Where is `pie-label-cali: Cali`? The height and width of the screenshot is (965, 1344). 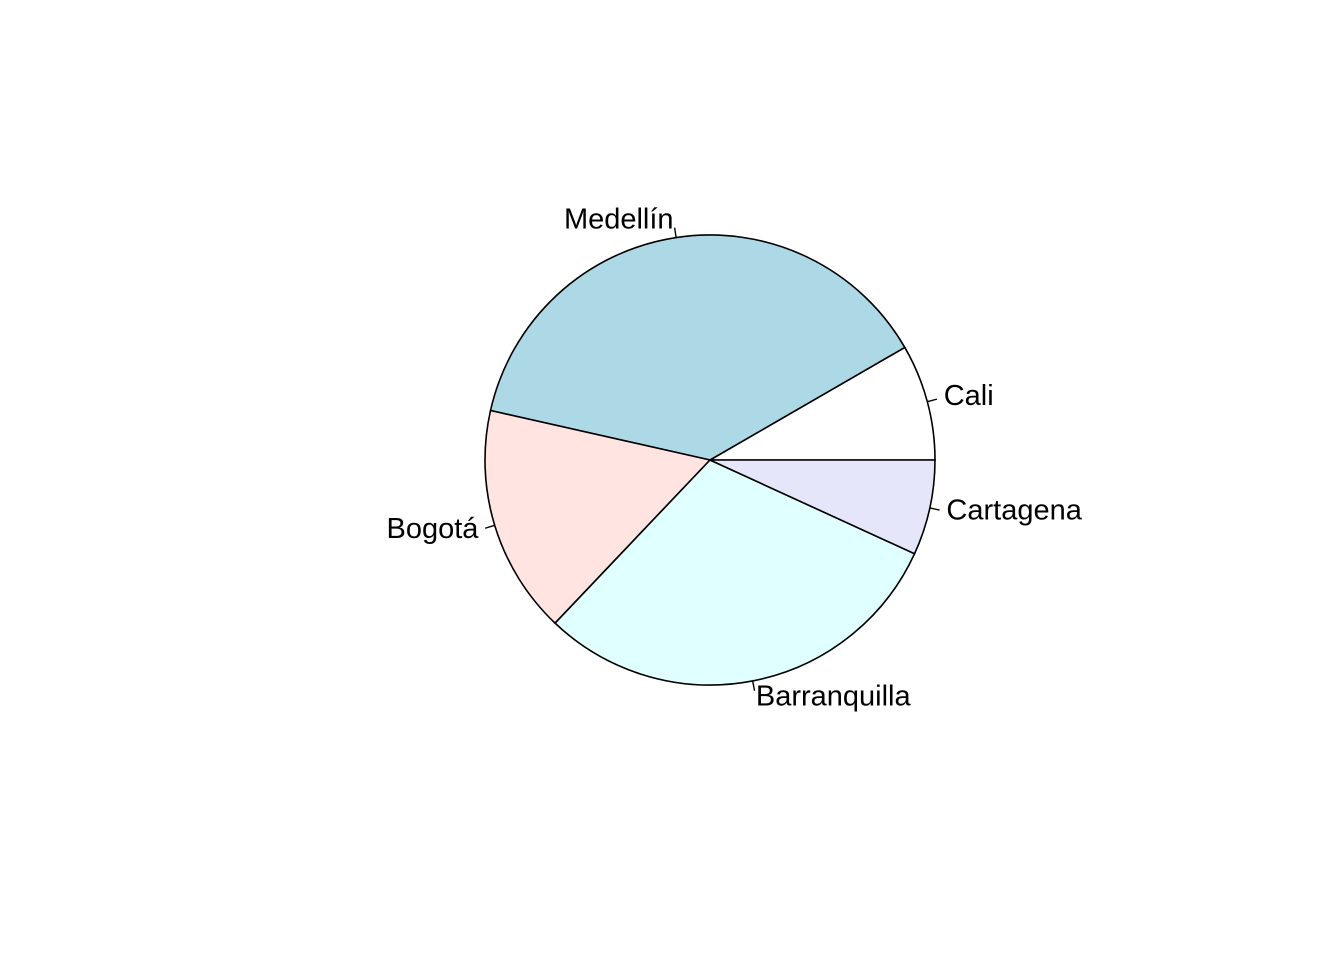 pie-label-cali: Cali is located at coordinates (969, 396).